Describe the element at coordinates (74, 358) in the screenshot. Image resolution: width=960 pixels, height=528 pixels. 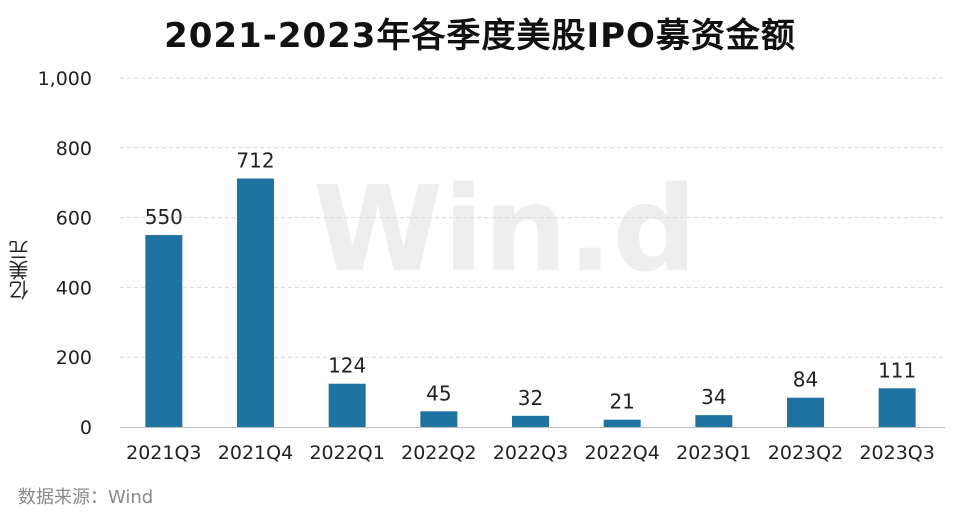
I see `y-tick-label: 200` at that location.